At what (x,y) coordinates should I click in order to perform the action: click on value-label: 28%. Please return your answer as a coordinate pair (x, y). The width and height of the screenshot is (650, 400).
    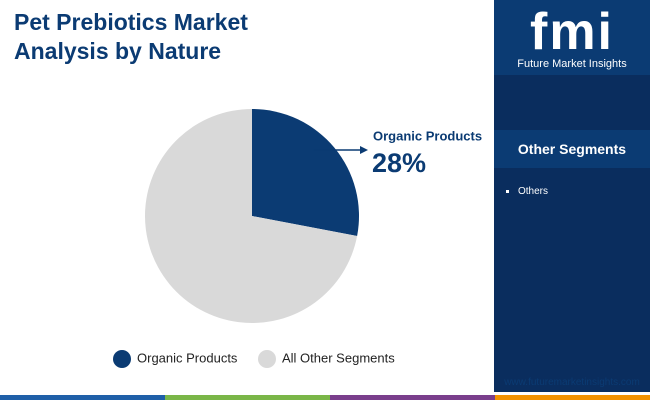
    Looking at the image, I should click on (399, 163).